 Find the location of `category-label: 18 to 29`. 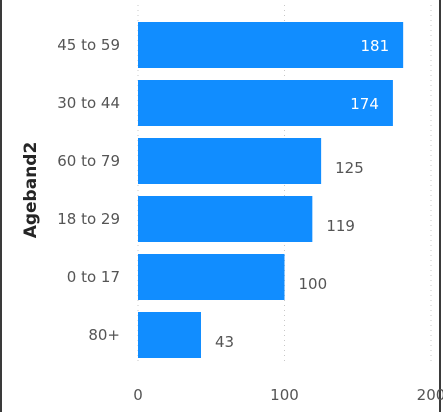

category-label: 18 to 29 is located at coordinates (88, 219).